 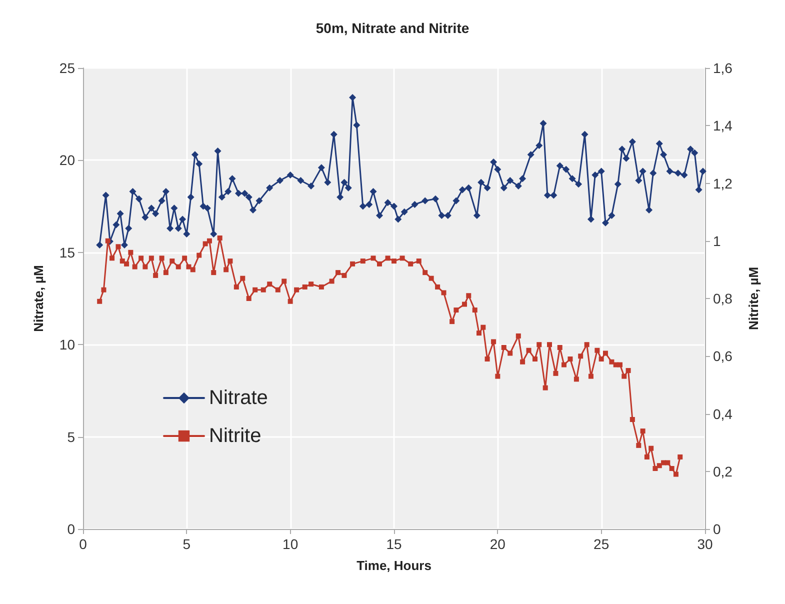 What do you see at coordinates (723, 471) in the screenshot?
I see `y2-tick-label: 0,2` at bounding box center [723, 471].